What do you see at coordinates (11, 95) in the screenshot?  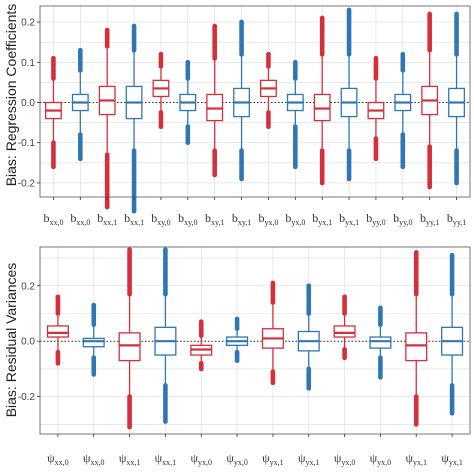 I see `y-axis-label: Bias: Regression Coefficients` at bounding box center [11, 95].